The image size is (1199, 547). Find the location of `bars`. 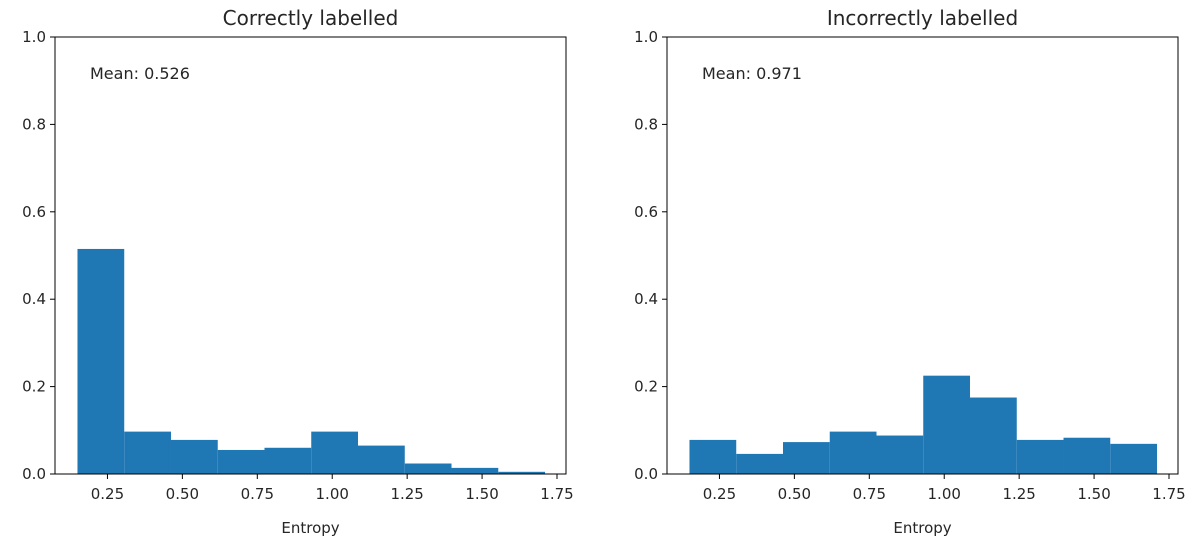

bars is located at coordinates (923, 424).